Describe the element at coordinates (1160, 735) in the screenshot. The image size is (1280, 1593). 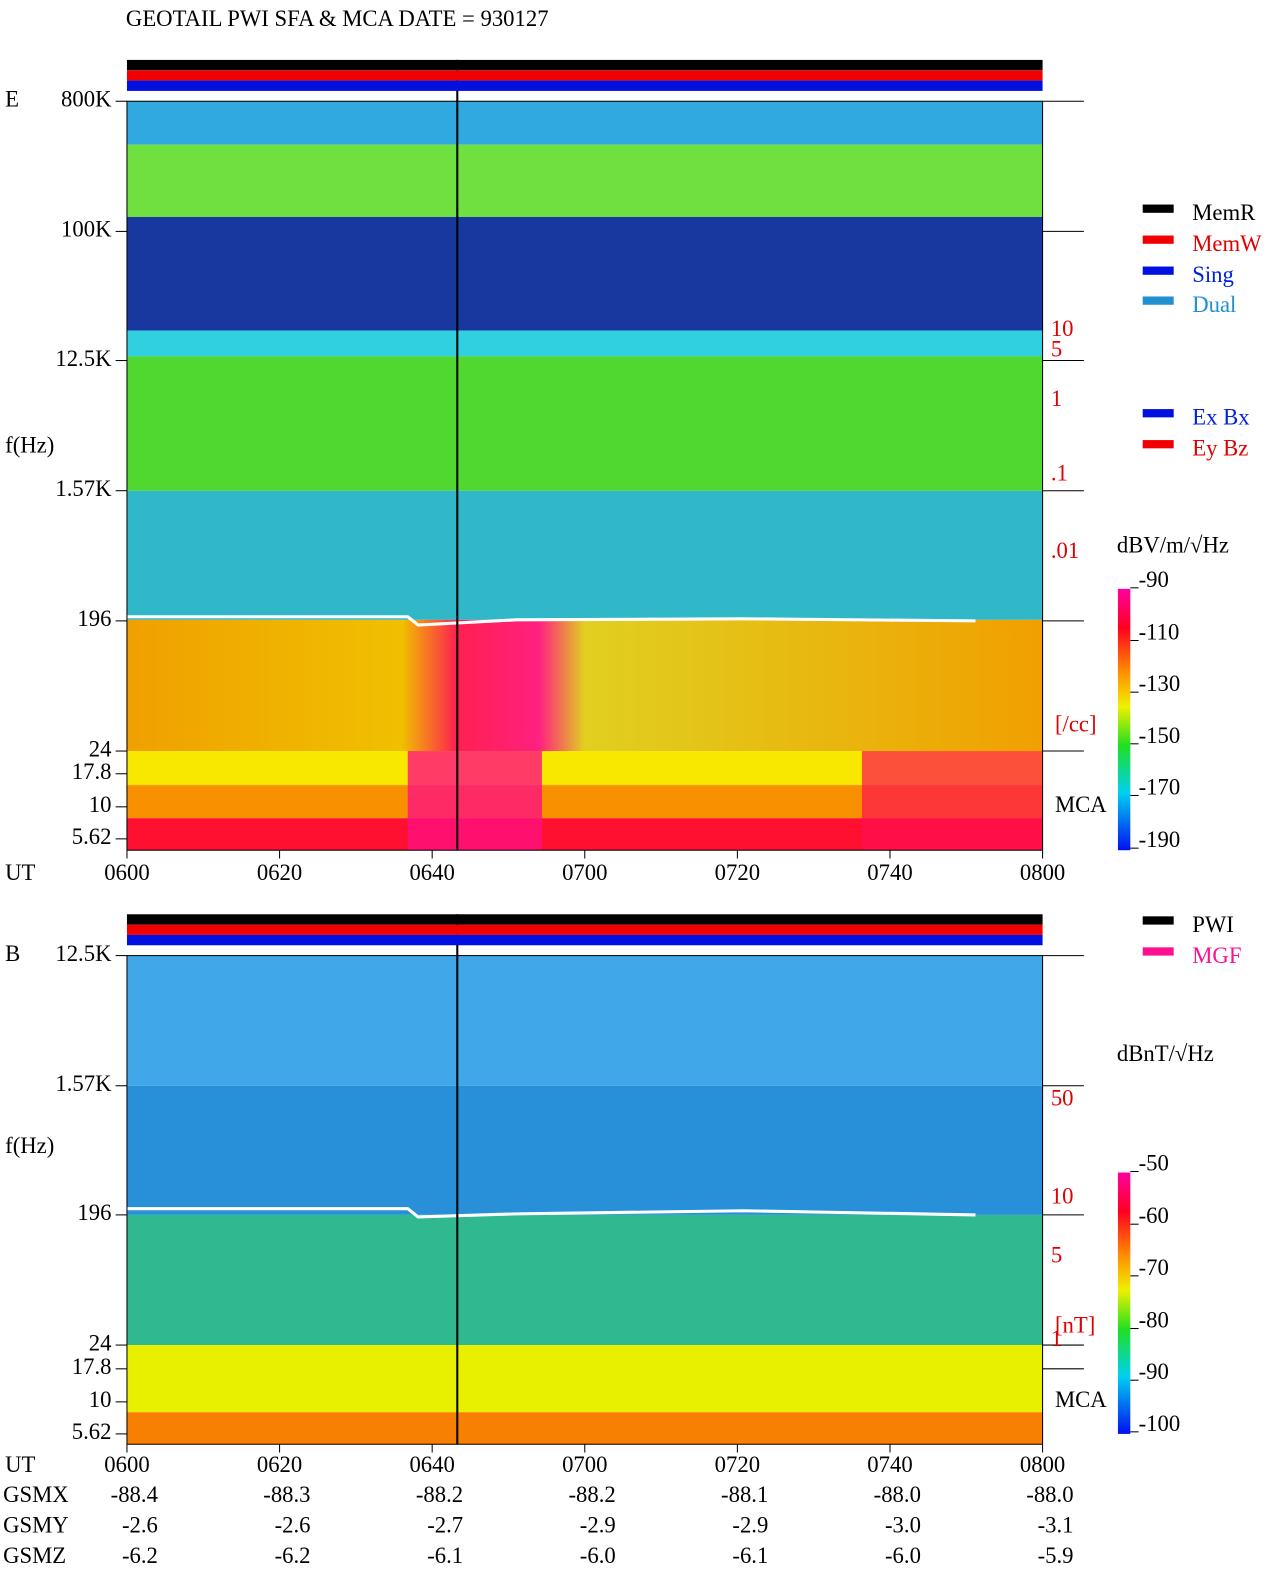
I see `colorbar-tick-label: -150` at that location.